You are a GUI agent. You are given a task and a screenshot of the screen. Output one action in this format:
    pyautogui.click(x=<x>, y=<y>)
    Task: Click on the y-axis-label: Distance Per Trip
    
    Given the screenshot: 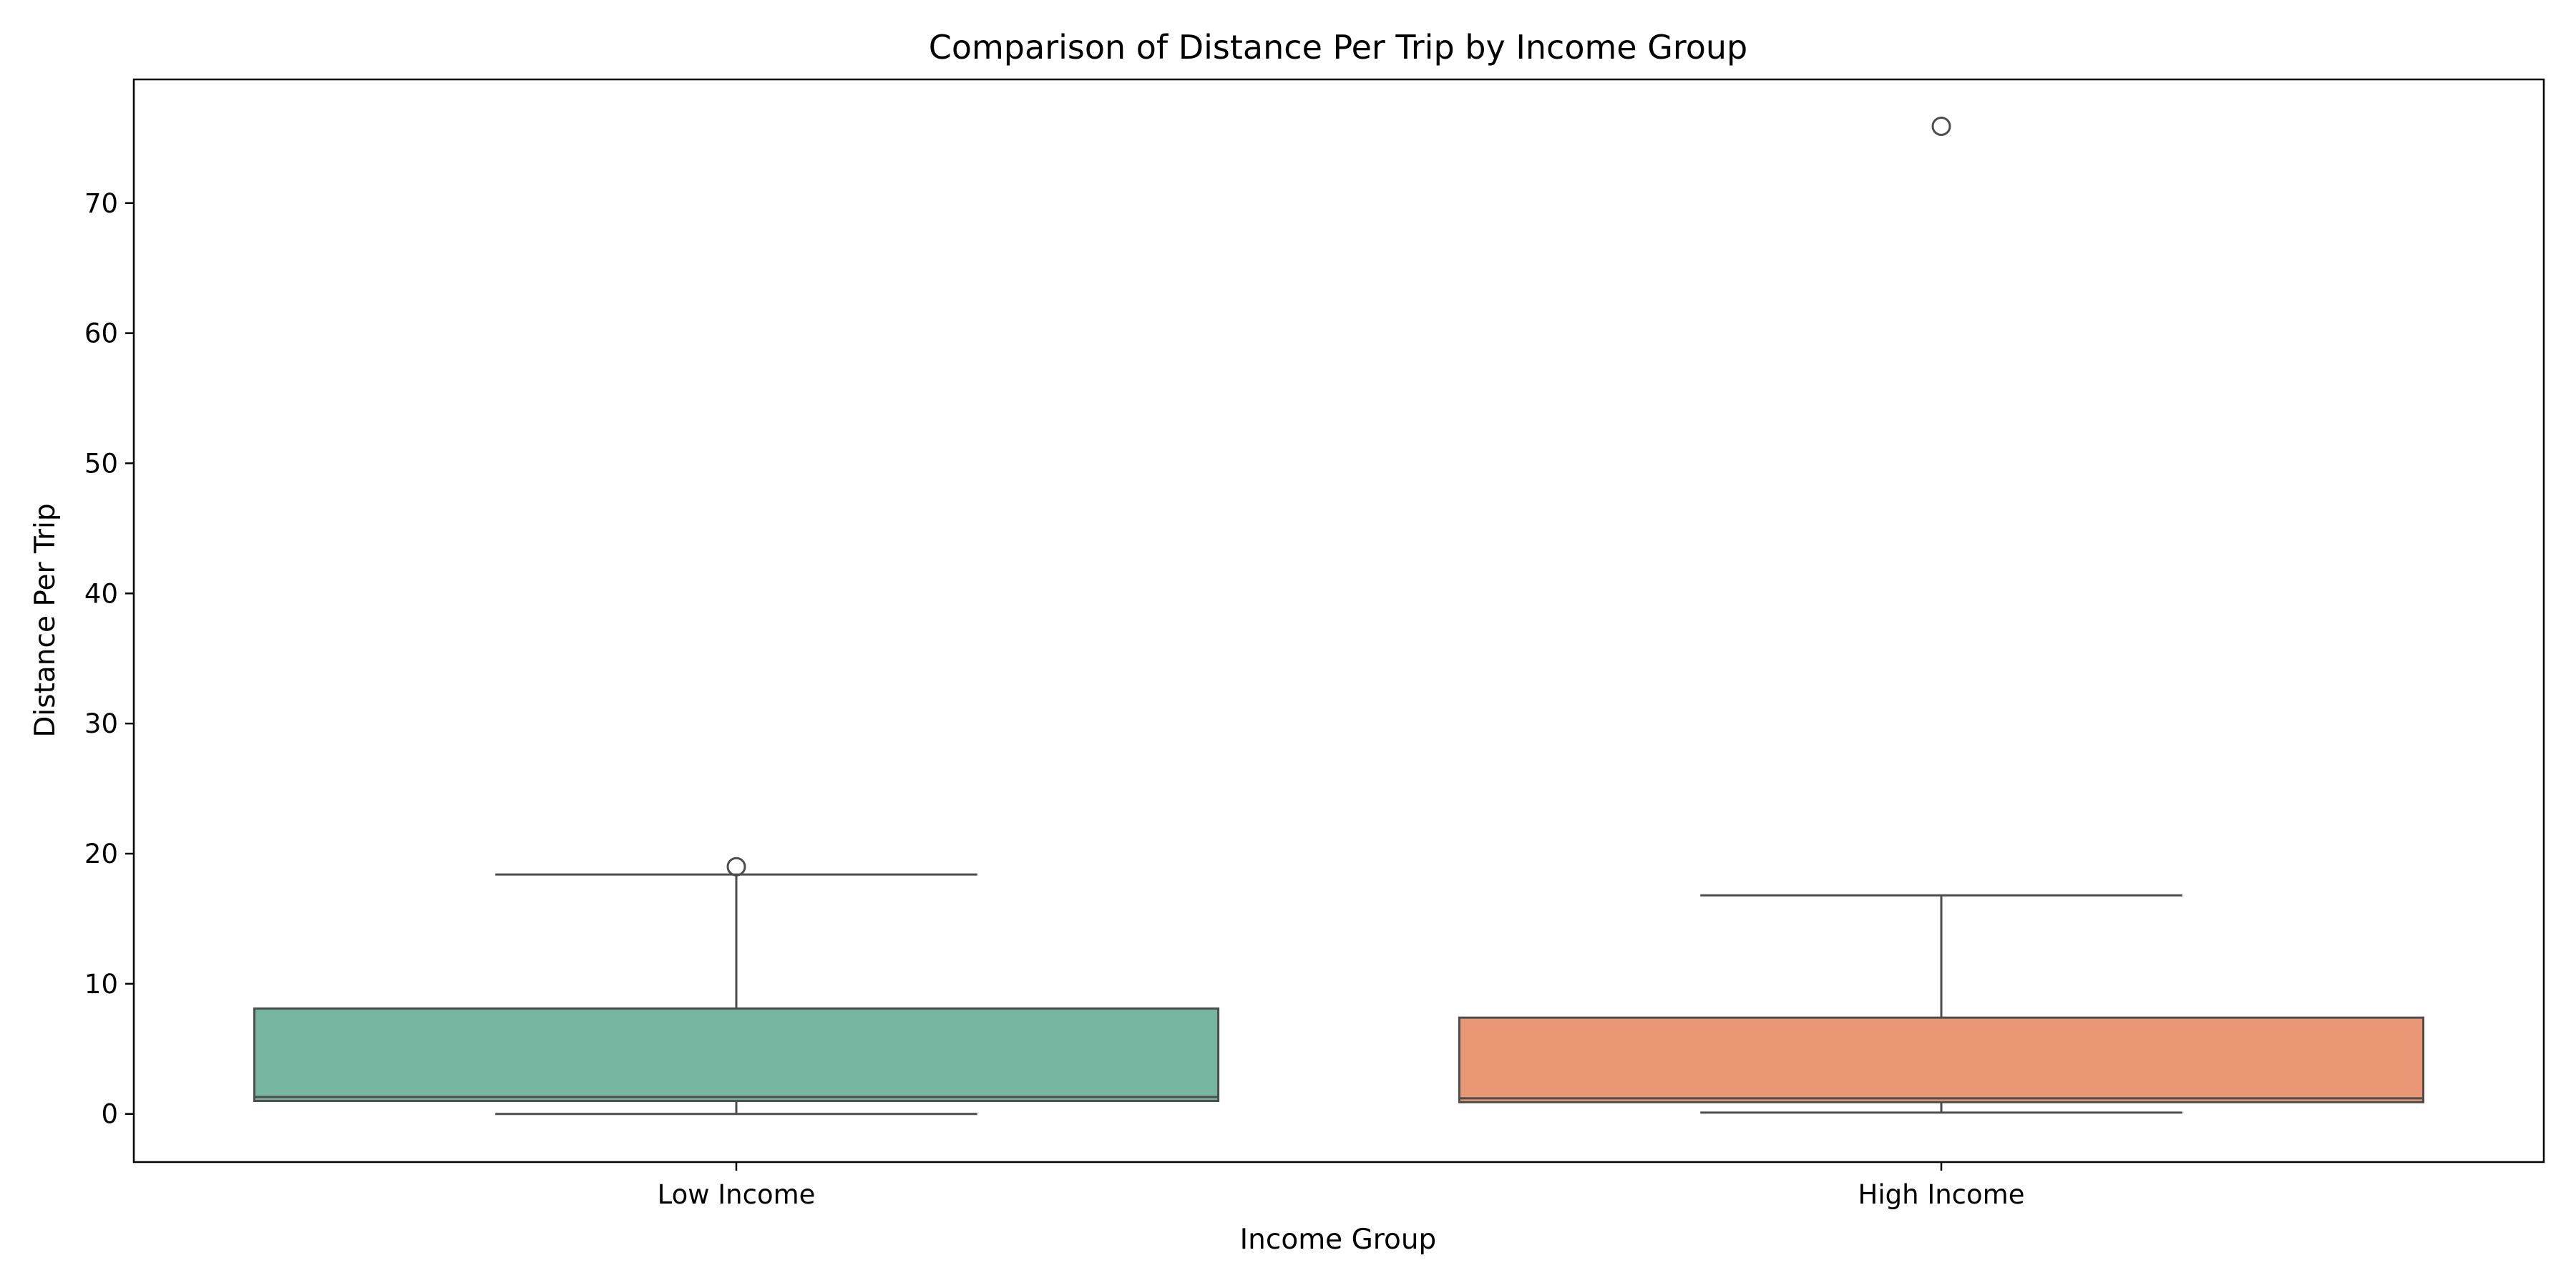 What is the action you would take?
    pyautogui.click(x=45, y=620)
    